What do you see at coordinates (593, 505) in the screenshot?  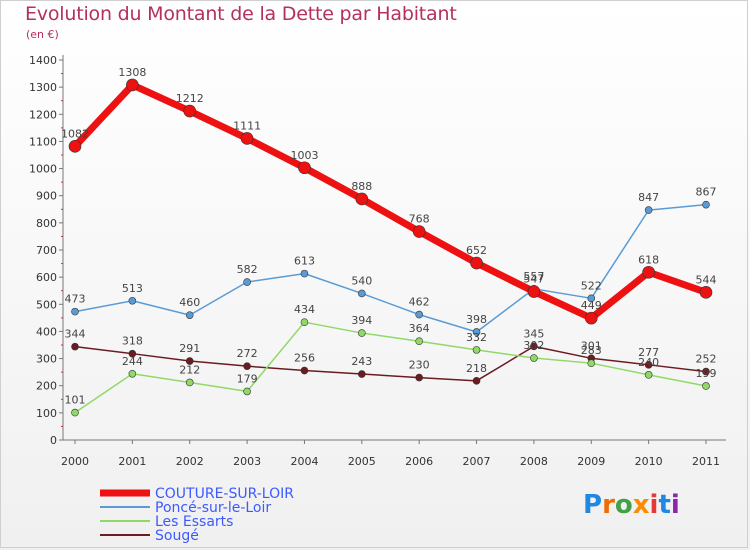 I see `logo-letter: P` at bounding box center [593, 505].